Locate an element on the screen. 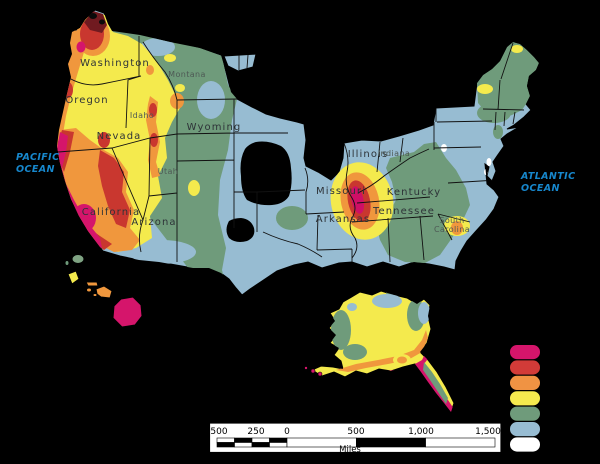 Image resolution: width=600 pixels, height=464 pixels. scale-tick-1000: 1,000 is located at coordinates (421, 432).